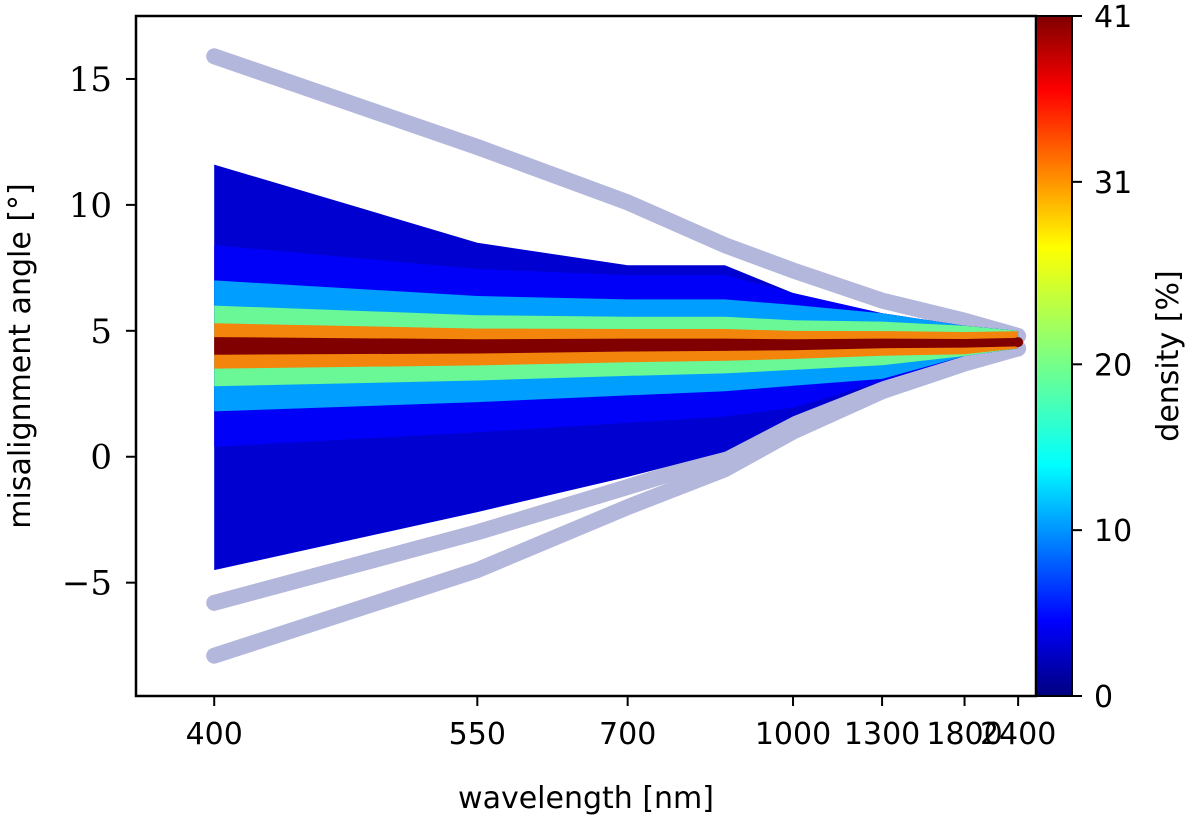 The image size is (1200, 821). What do you see at coordinates (1168, 355) in the screenshot?
I see `colorbar-label: density [%]` at bounding box center [1168, 355].